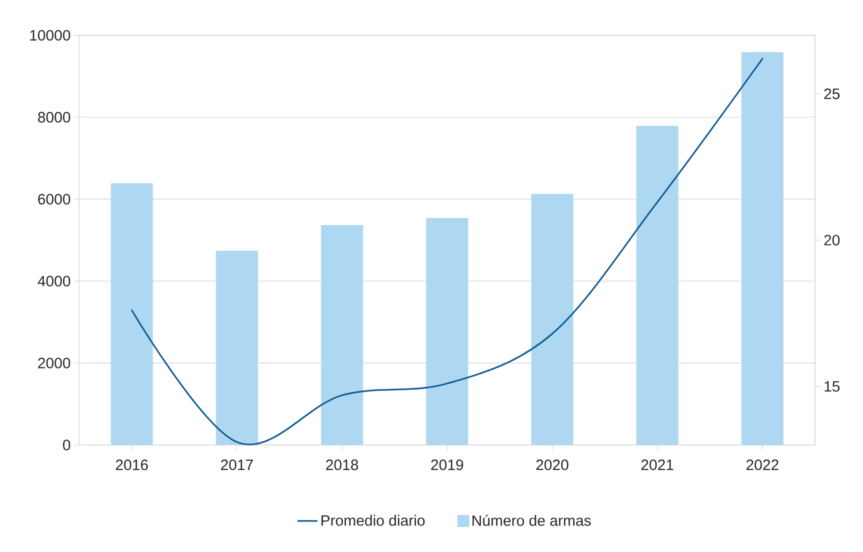  I want to click on y-tick-label: 10000, so click(50, 35).